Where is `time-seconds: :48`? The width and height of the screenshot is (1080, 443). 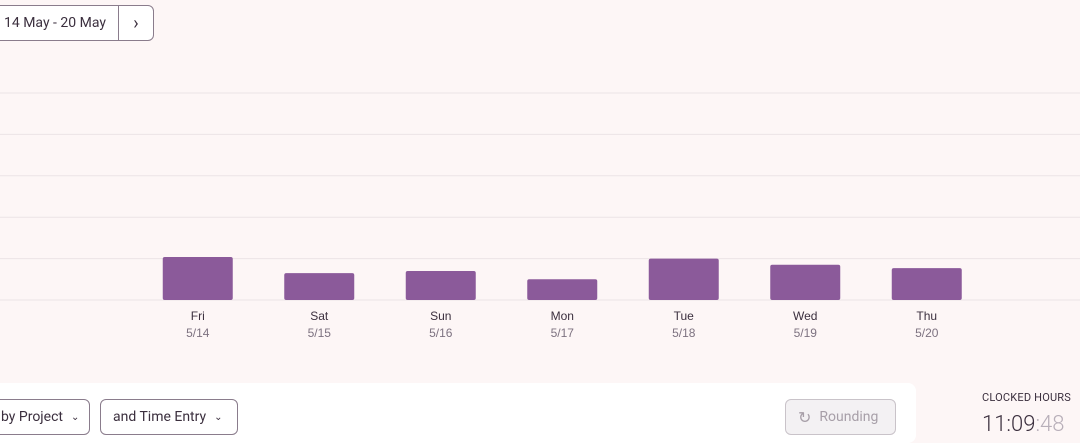
time-seconds: :48 is located at coordinates (1050, 424).